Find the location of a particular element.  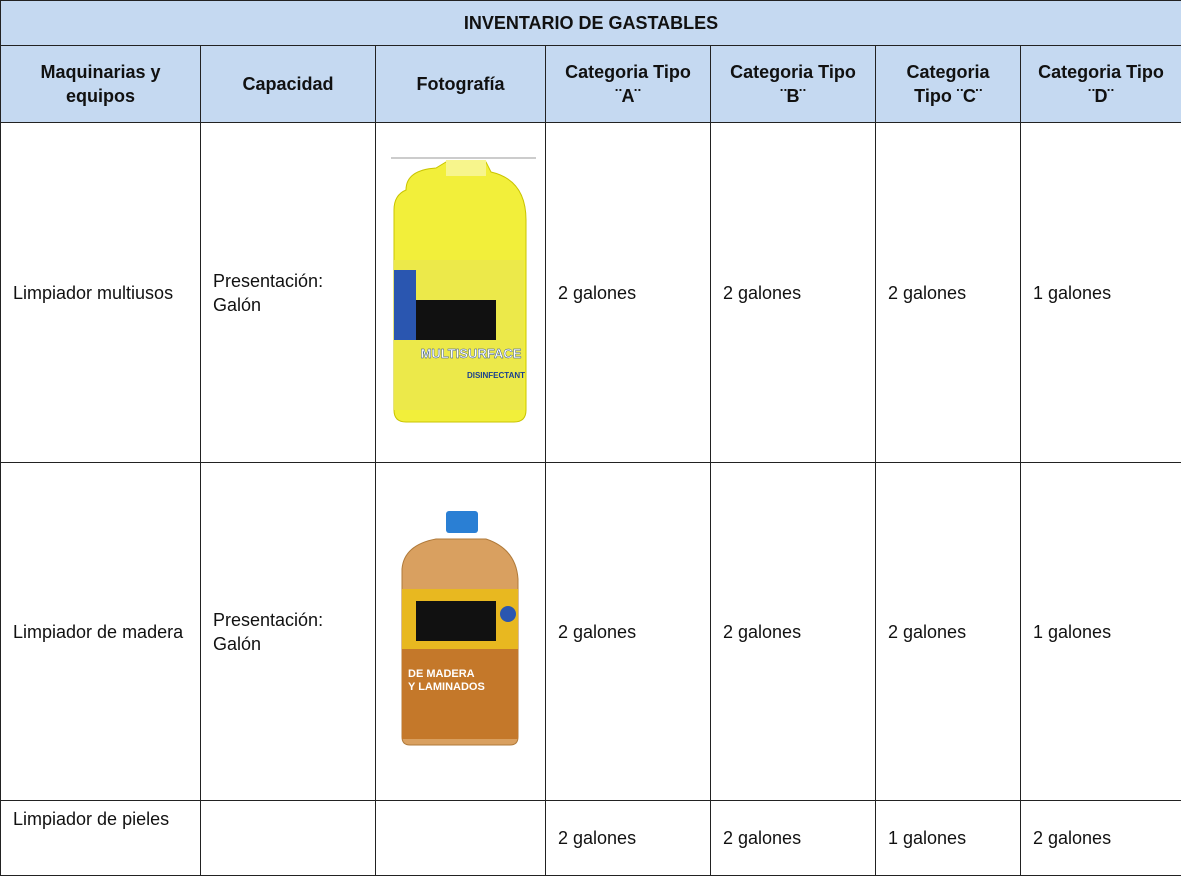

photo-cell is located at coordinates (461, 838).